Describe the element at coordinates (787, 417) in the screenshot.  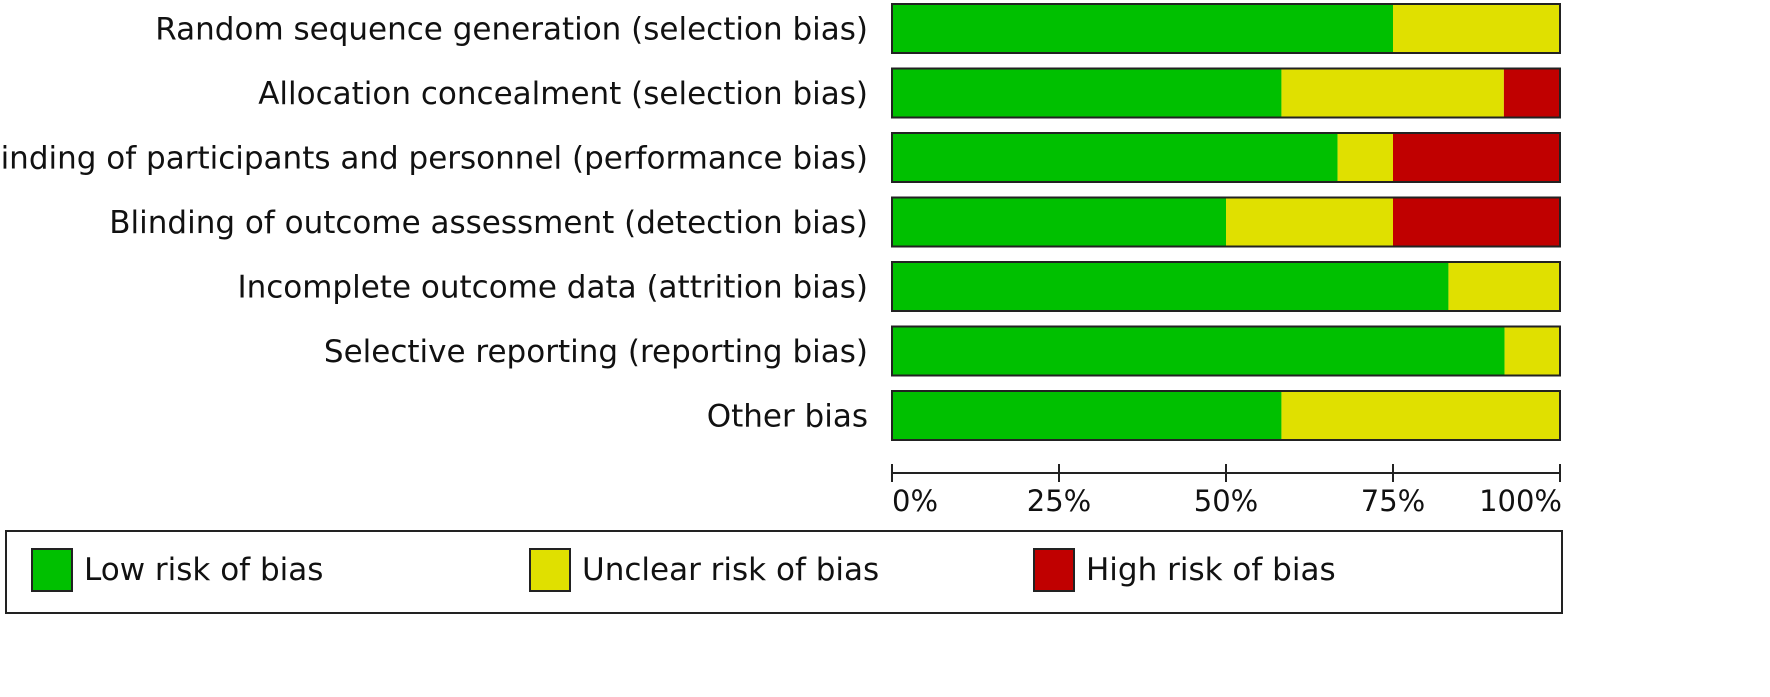
I see `category-label: Other bias` at that location.